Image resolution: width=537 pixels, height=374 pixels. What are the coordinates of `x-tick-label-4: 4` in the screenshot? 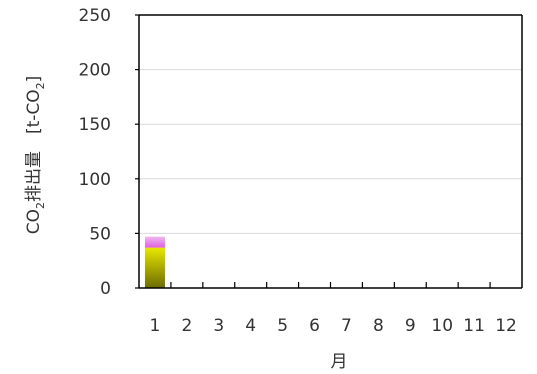 It's located at (250, 326).